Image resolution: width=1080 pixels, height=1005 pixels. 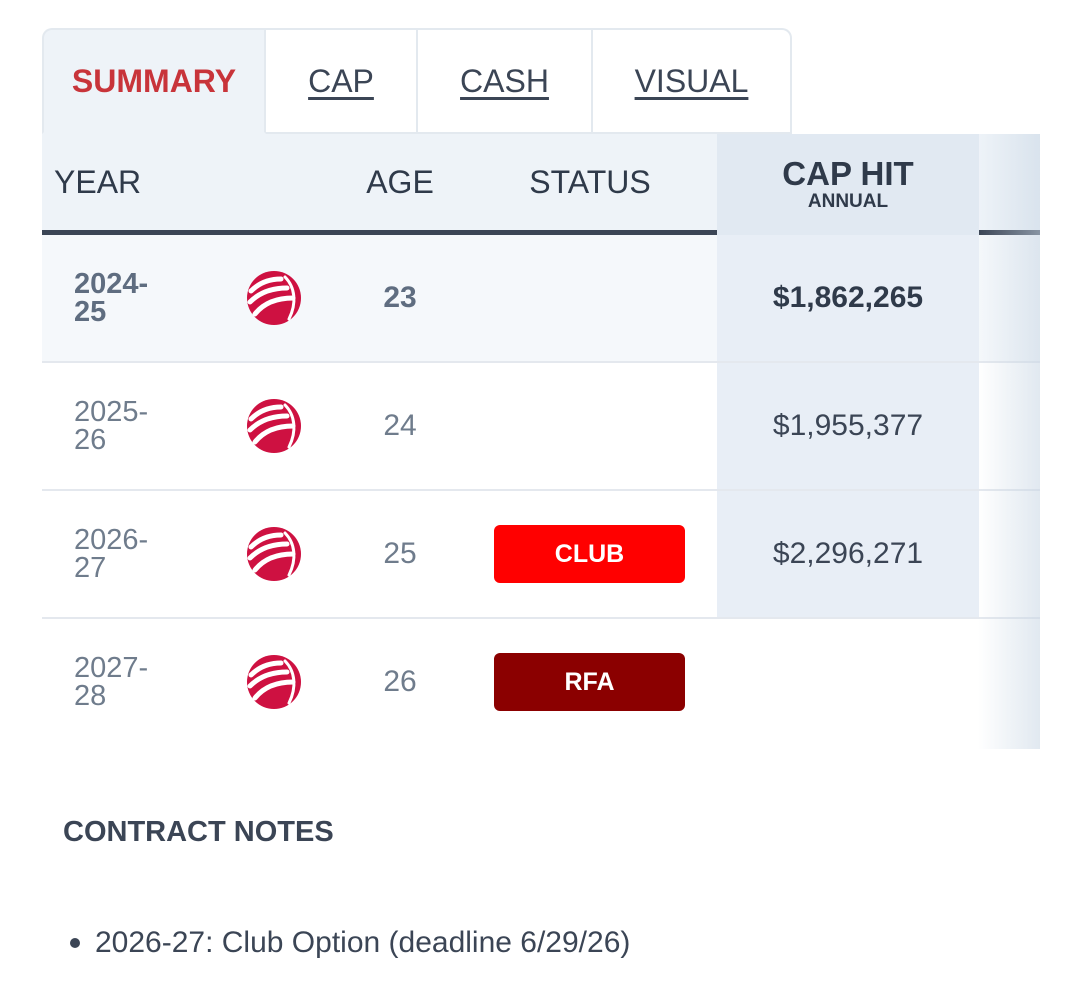 I want to click on table-row: 2027- 28 26 RFA, so click(x=541, y=683).